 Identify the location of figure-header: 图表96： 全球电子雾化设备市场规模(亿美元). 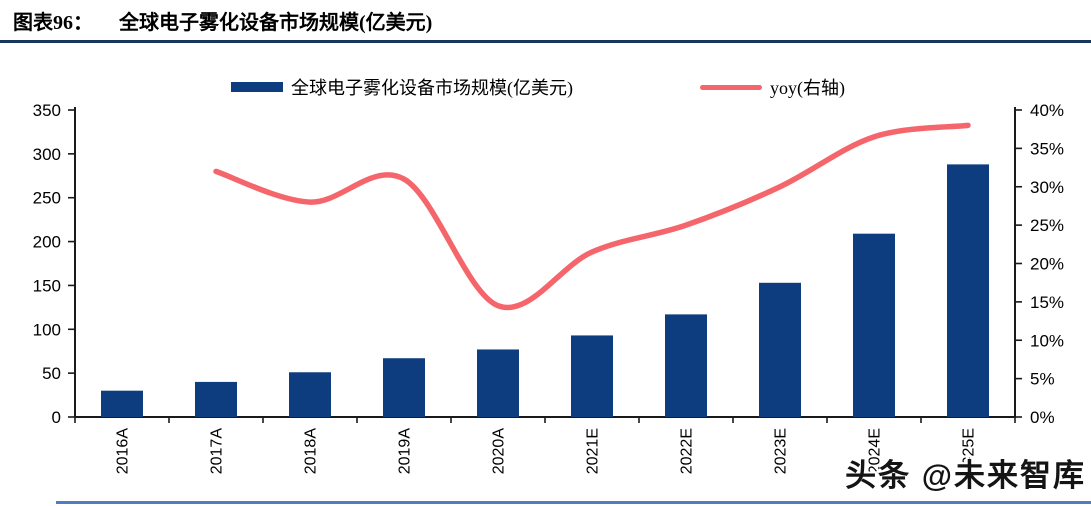
(222, 20).